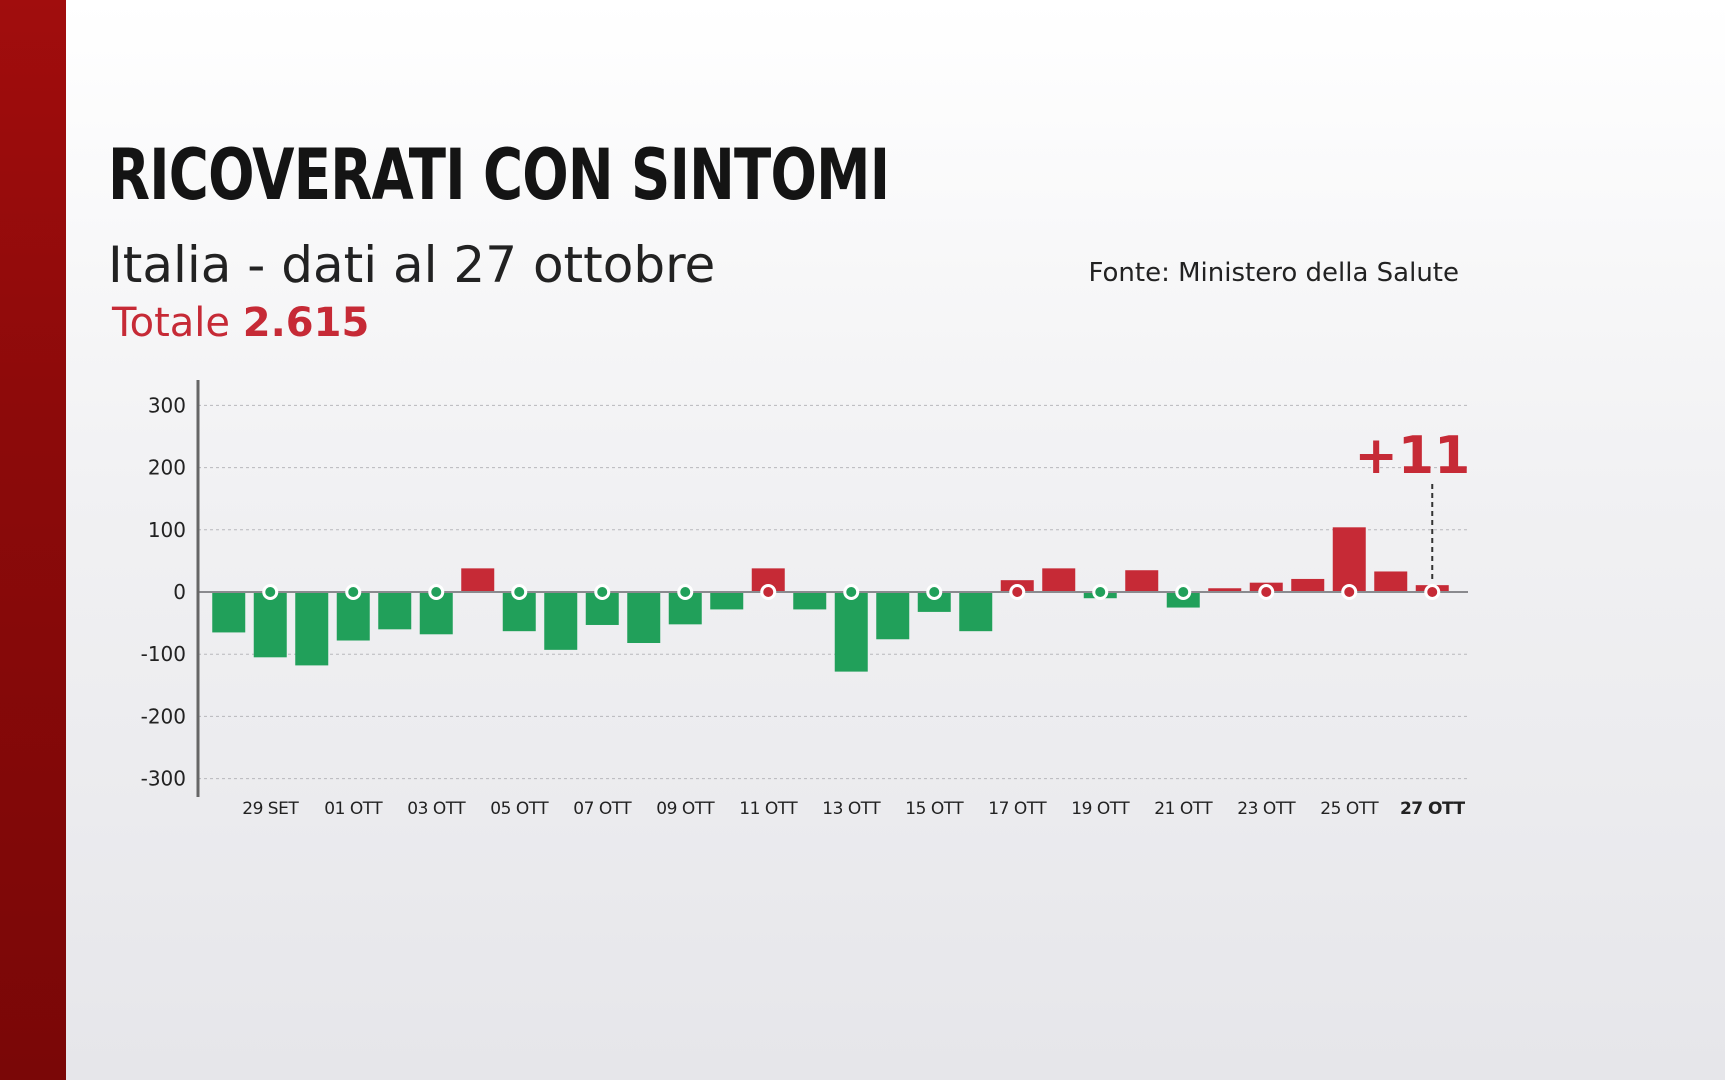  Describe the element at coordinates (163, 779) in the screenshot. I see `y-tick-label: -300` at that location.